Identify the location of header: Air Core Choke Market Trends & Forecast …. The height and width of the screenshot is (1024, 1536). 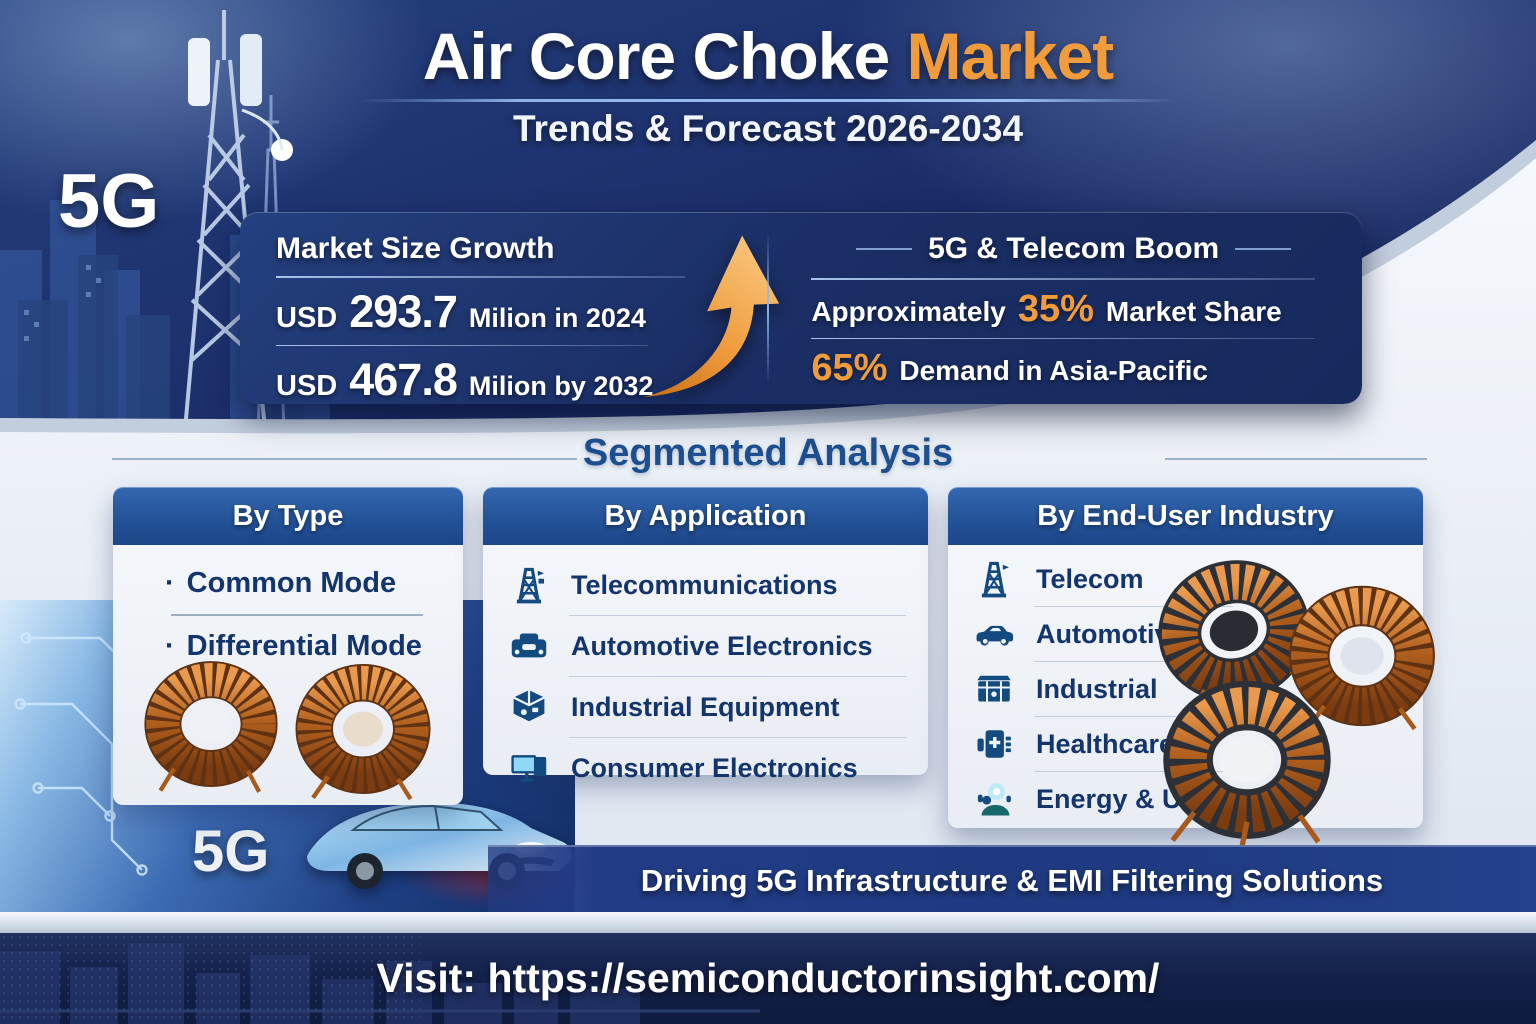
(768, 84).